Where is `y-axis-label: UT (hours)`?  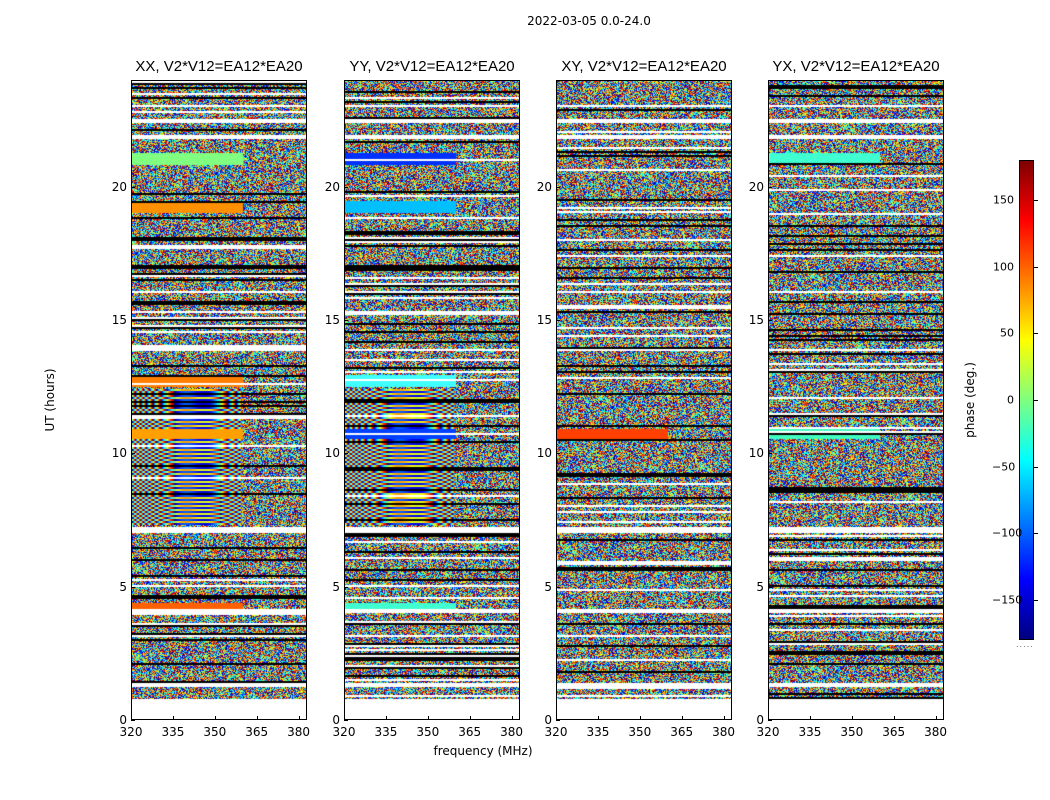
y-axis-label: UT (hours) is located at coordinates (50, 400).